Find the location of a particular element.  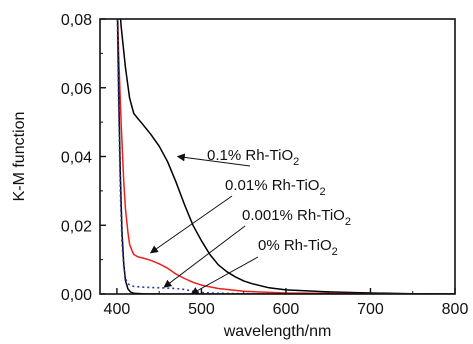

annotation-label: 0.1% Rh-TiO2 is located at coordinates (253, 157).